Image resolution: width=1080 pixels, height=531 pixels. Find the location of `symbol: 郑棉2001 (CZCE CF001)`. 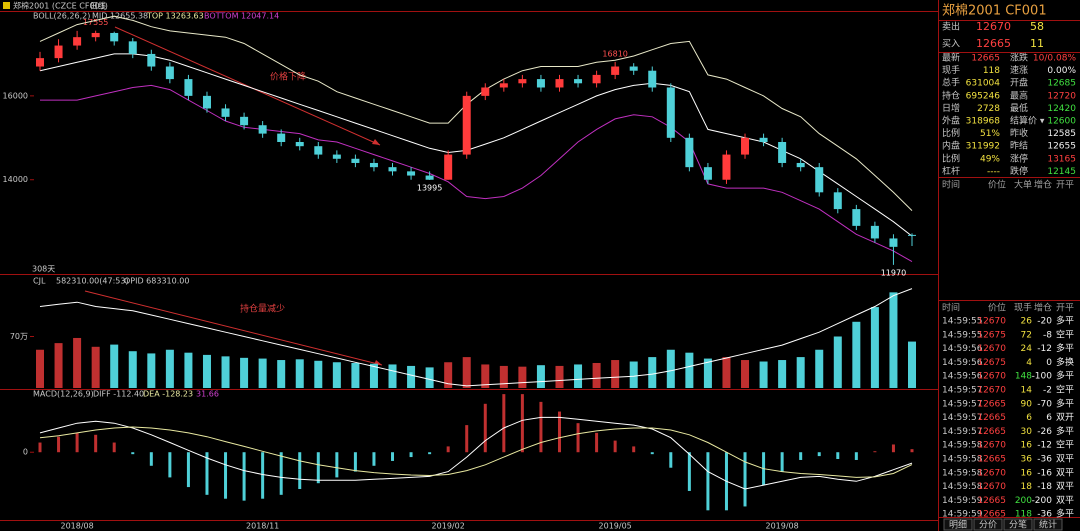

symbol: 郑棉2001 (CZCE CF001) is located at coordinates (60, 6).